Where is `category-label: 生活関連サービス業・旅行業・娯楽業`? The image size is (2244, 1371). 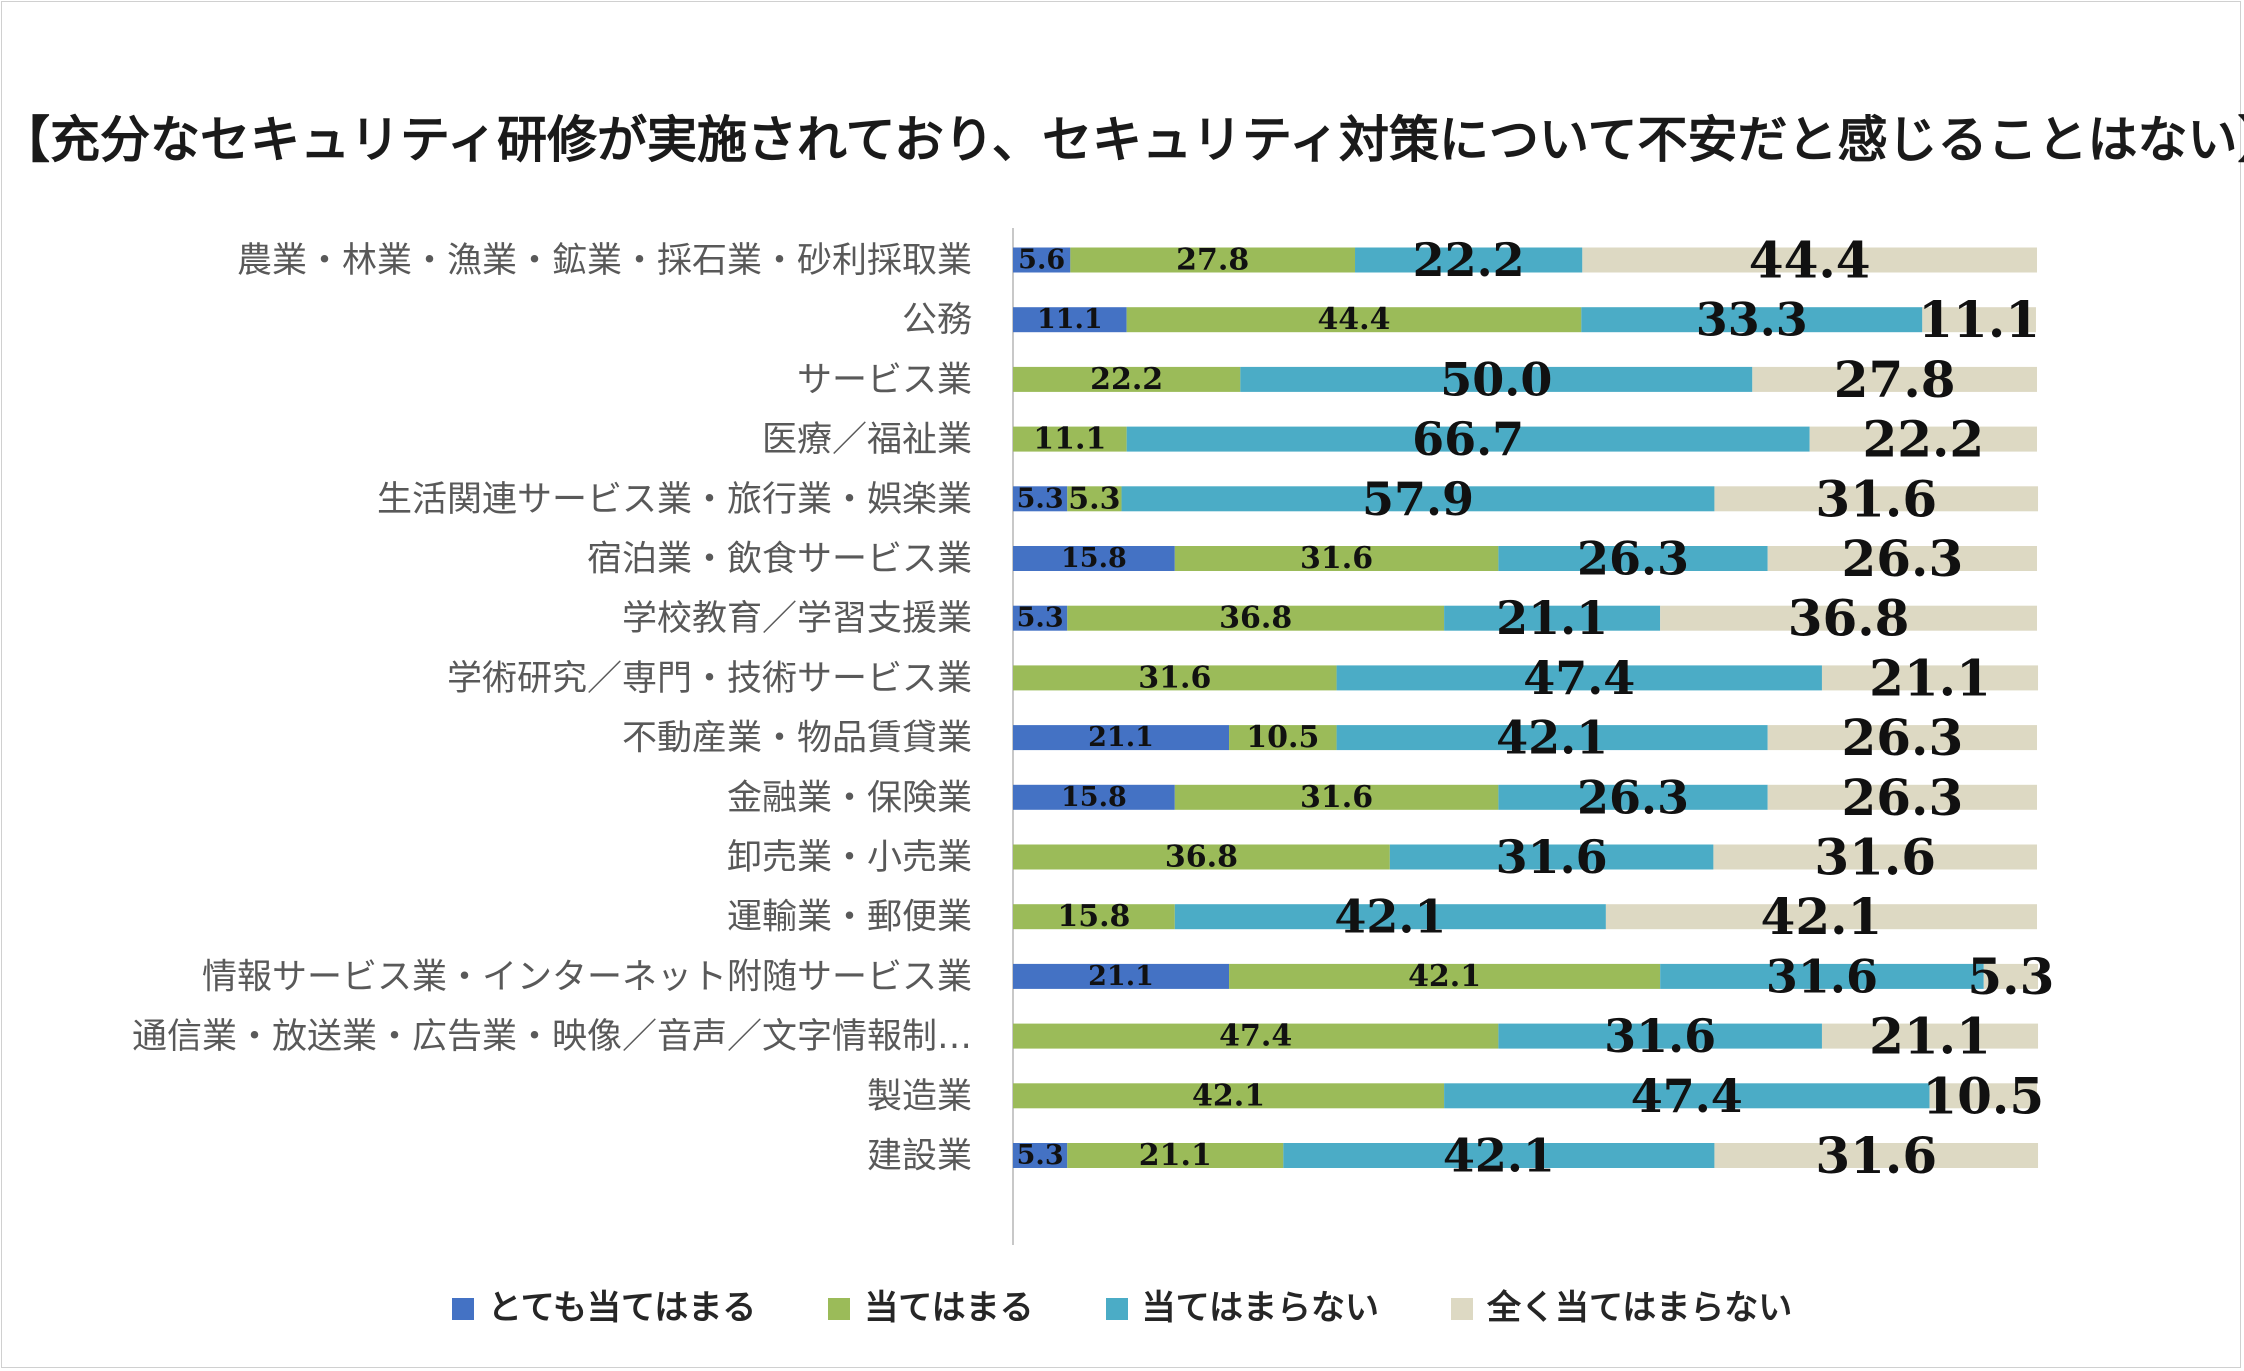 category-label: 生活関連サービス業・旅行業・娯楽業 is located at coordinates (674, 500).